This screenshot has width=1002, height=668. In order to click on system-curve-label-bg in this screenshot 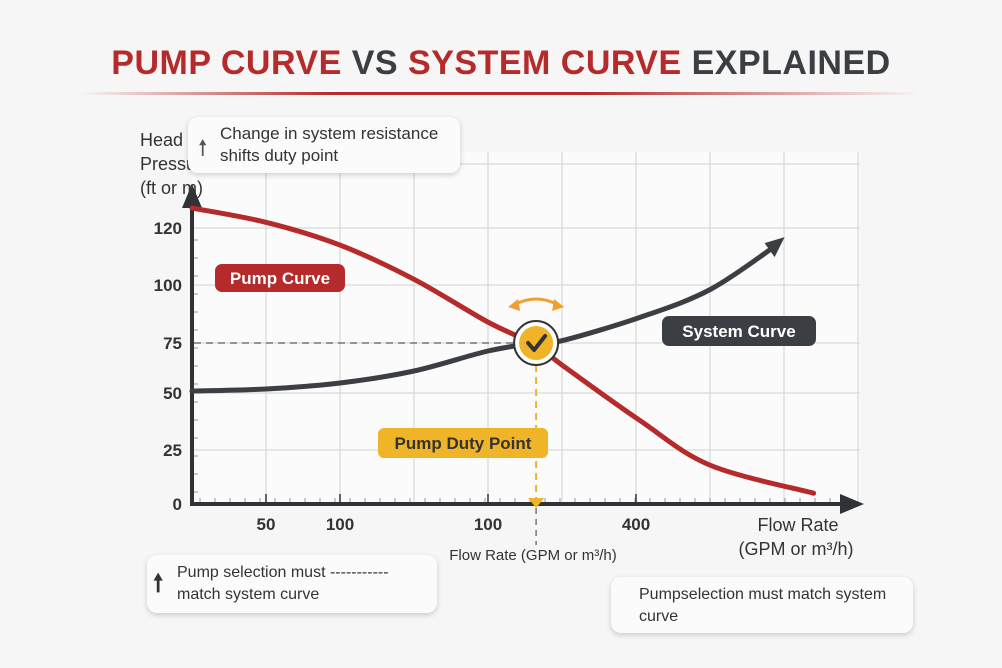, I will do `click(739, 331)`.